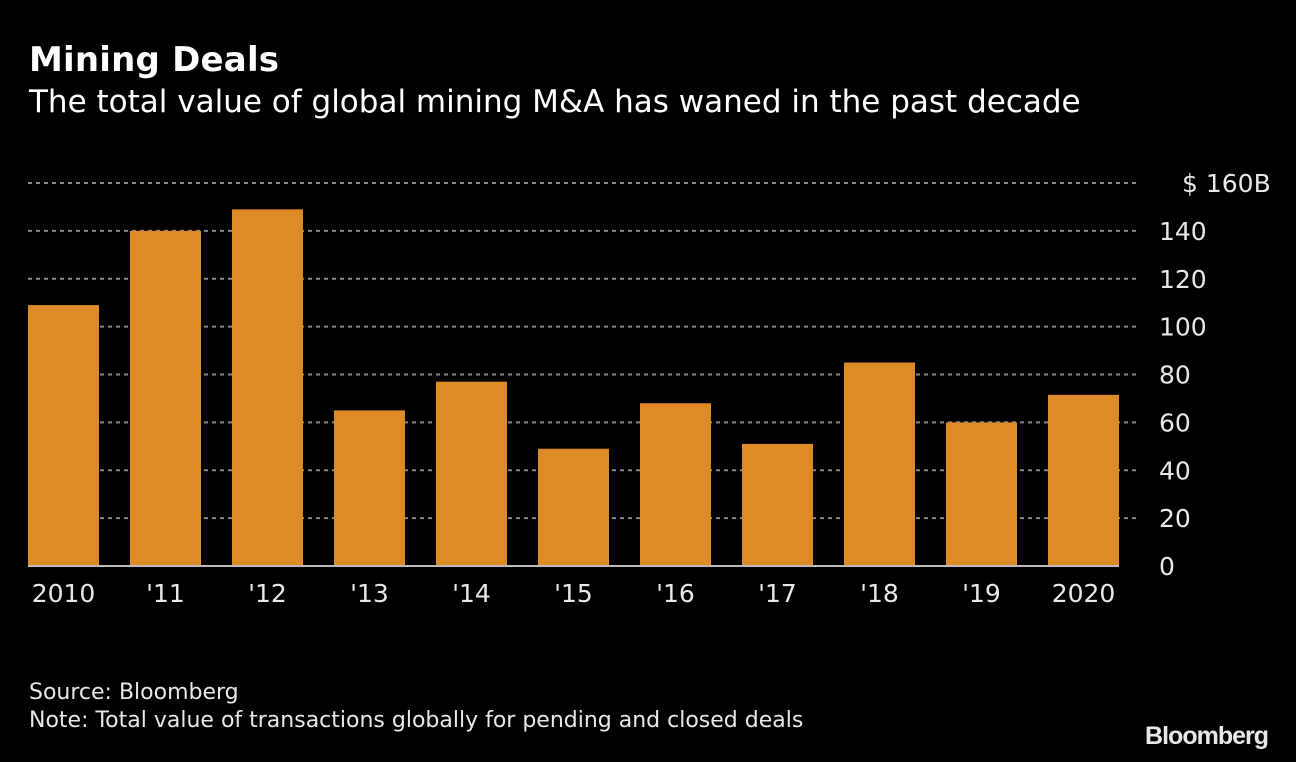 Image resolution: width=1296 pixels, height=762 pixels. Describe the element at coordinates (165, 593) in the screenshot. I see `x-tick-label: '11` at that location.